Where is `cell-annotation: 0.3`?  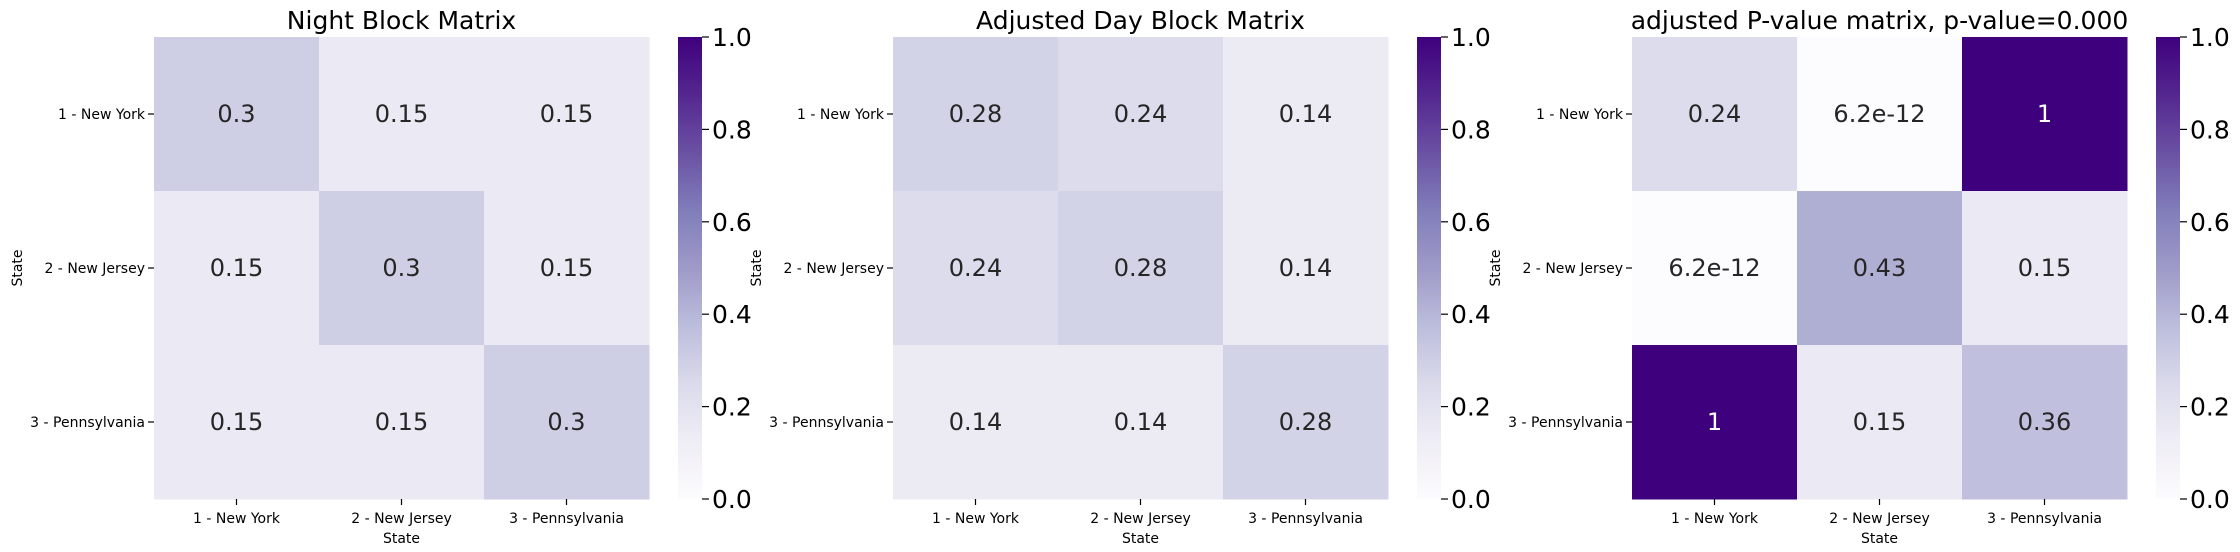
cell-annotation: 0.3 is located at coordinates (236, 114).